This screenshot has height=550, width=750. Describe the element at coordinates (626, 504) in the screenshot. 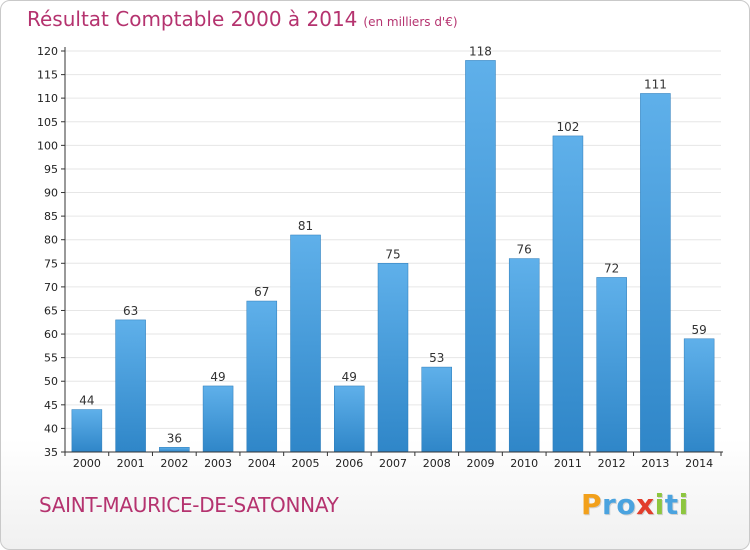

I see `logo-letter: o` at that location.